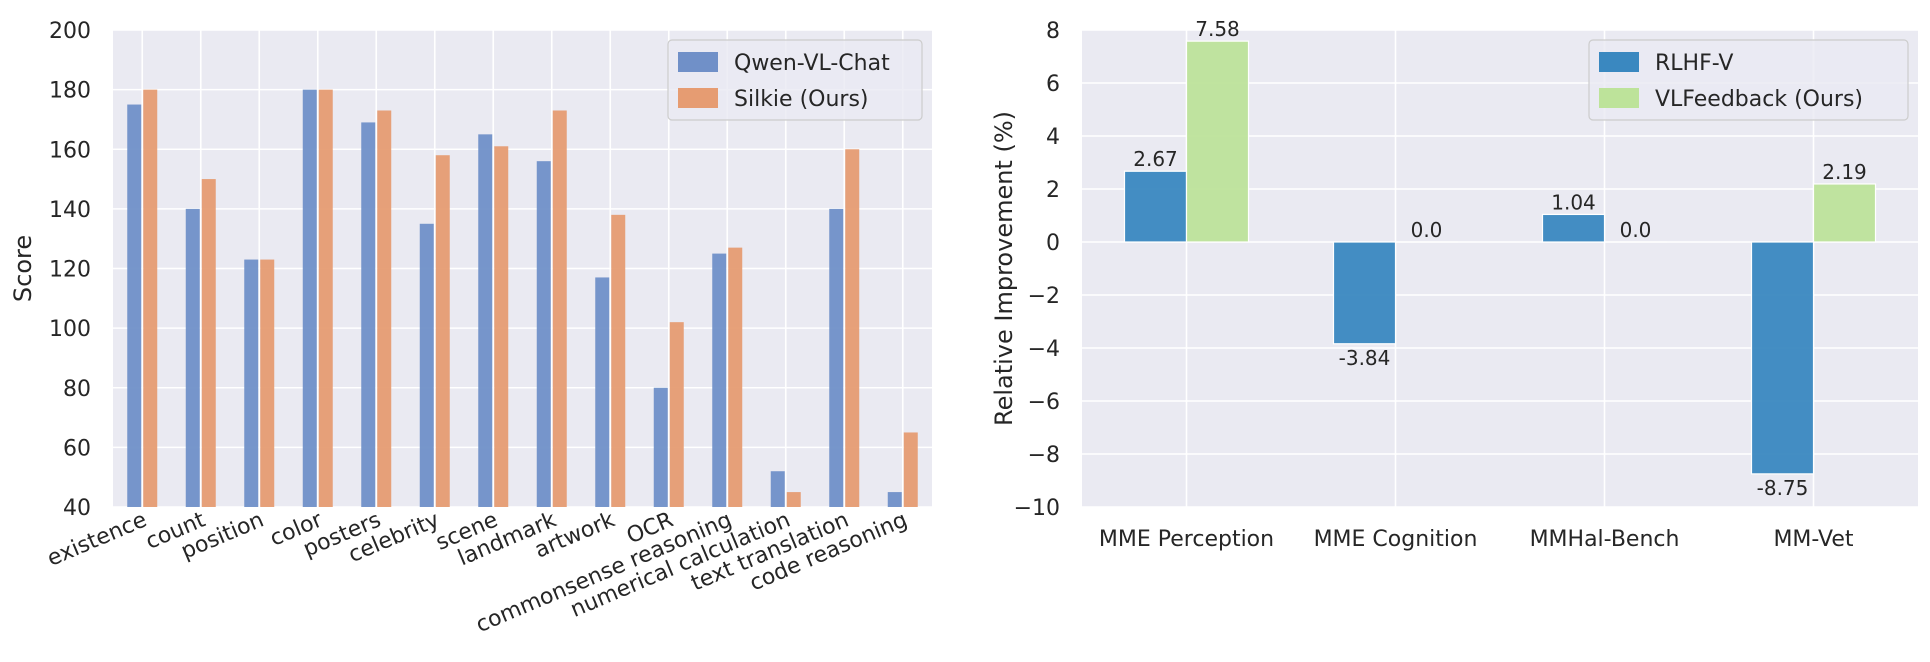  Describe the element at coordinates (801, 99) in the screenshot. I see `legend-label: Silkie (Ours)` at that location.